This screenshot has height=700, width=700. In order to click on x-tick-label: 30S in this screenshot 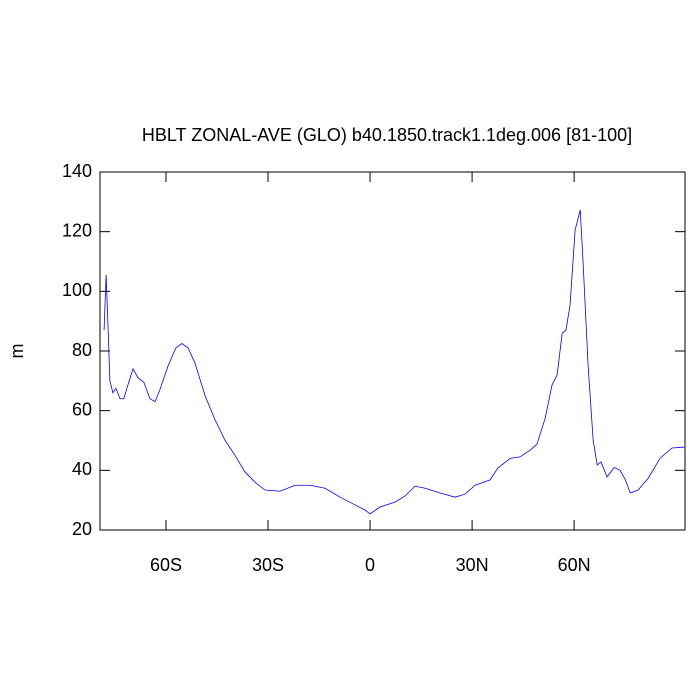, I will do `click(268, 565)`.